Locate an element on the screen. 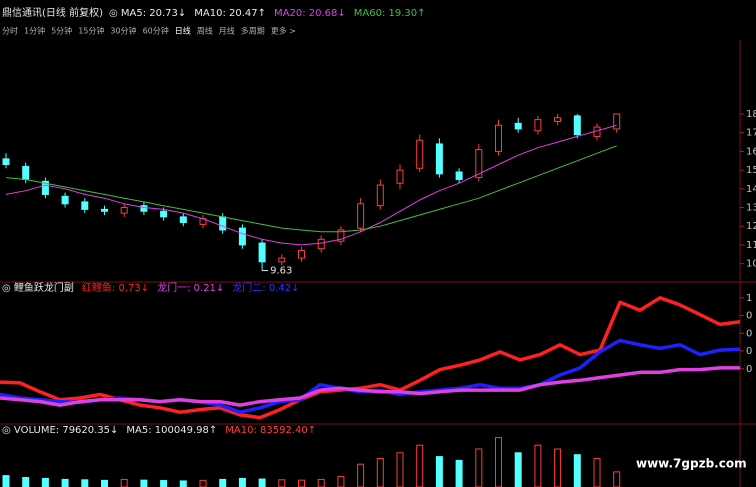 Image resolution: width=756 pixels, height=487 pixels. period-tab: 60分钟 is located at coordinates (156, 31).